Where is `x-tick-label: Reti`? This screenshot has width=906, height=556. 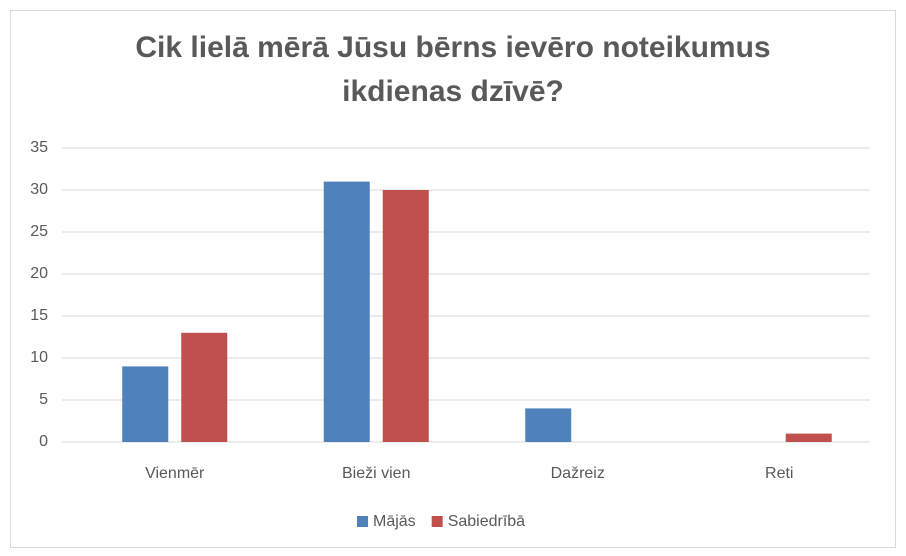
x-tick-label: Reti is located at coordinates (779, 473).